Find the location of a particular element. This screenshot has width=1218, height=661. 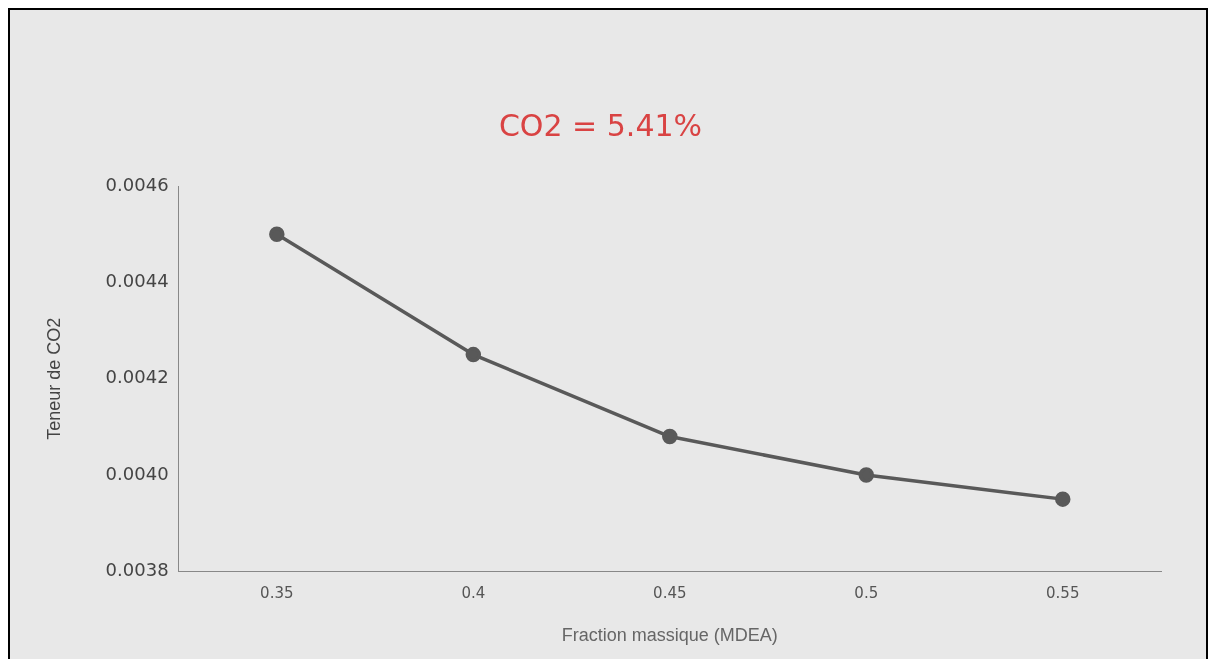

x-axis-title: Fraction massique (MDEA) is located at coordinates (669, 635).